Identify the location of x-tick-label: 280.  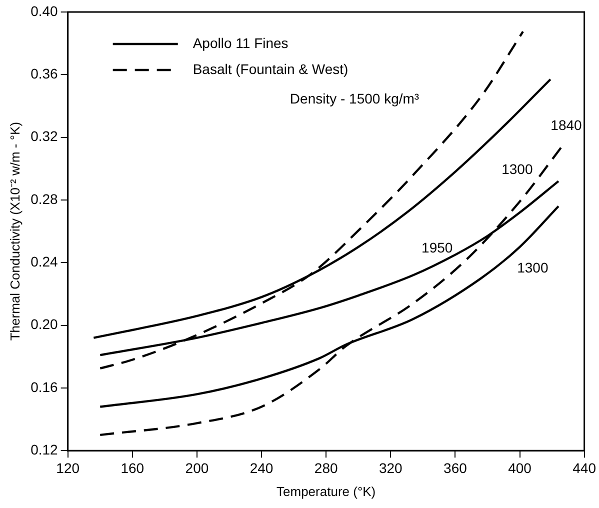
(326, 468).